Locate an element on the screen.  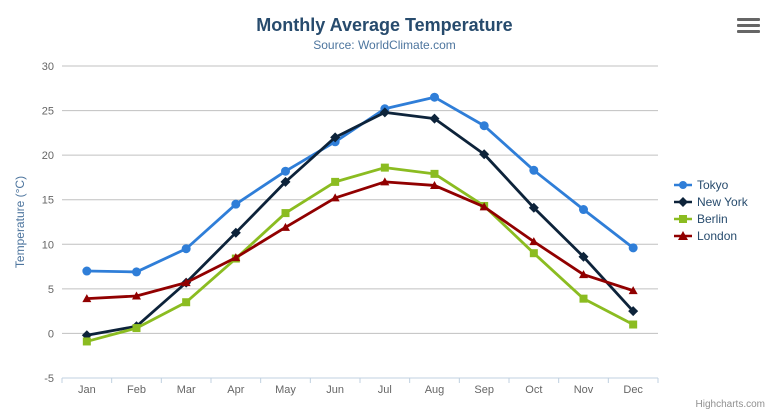
legend-item-berlin: Berlin is located at coordinates (711, 218).